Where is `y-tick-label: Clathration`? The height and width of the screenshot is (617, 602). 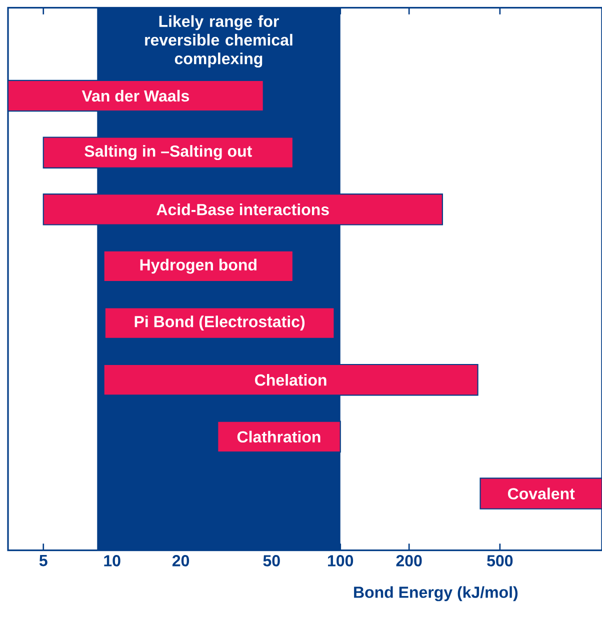
y-tick-label: Clathration is located at coordinates (278, 436).